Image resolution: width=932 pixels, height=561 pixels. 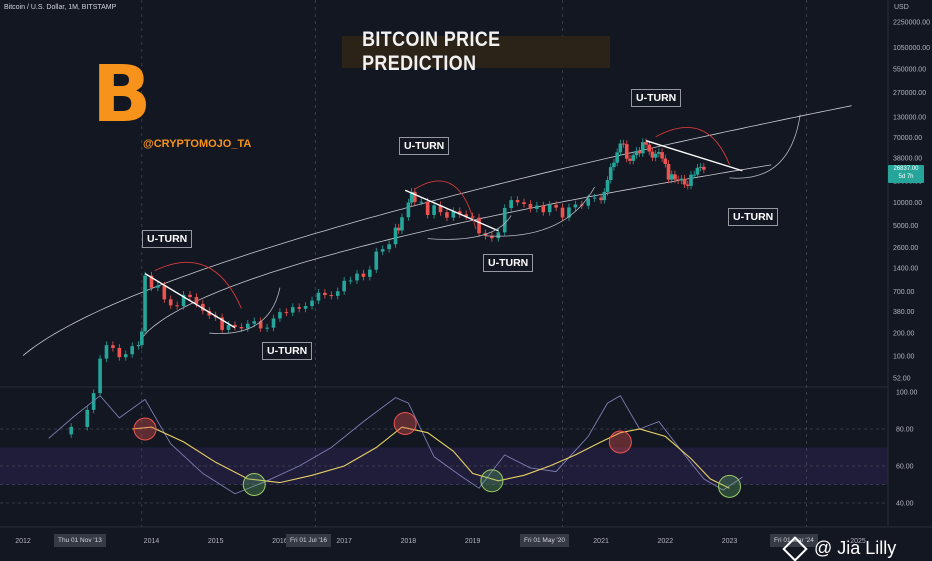 What do you see at coordinates (476, 51) in the screenshot?
I see `title-box: BITCOIN PRICE PREDICTION` at bounding box center [476, 51].